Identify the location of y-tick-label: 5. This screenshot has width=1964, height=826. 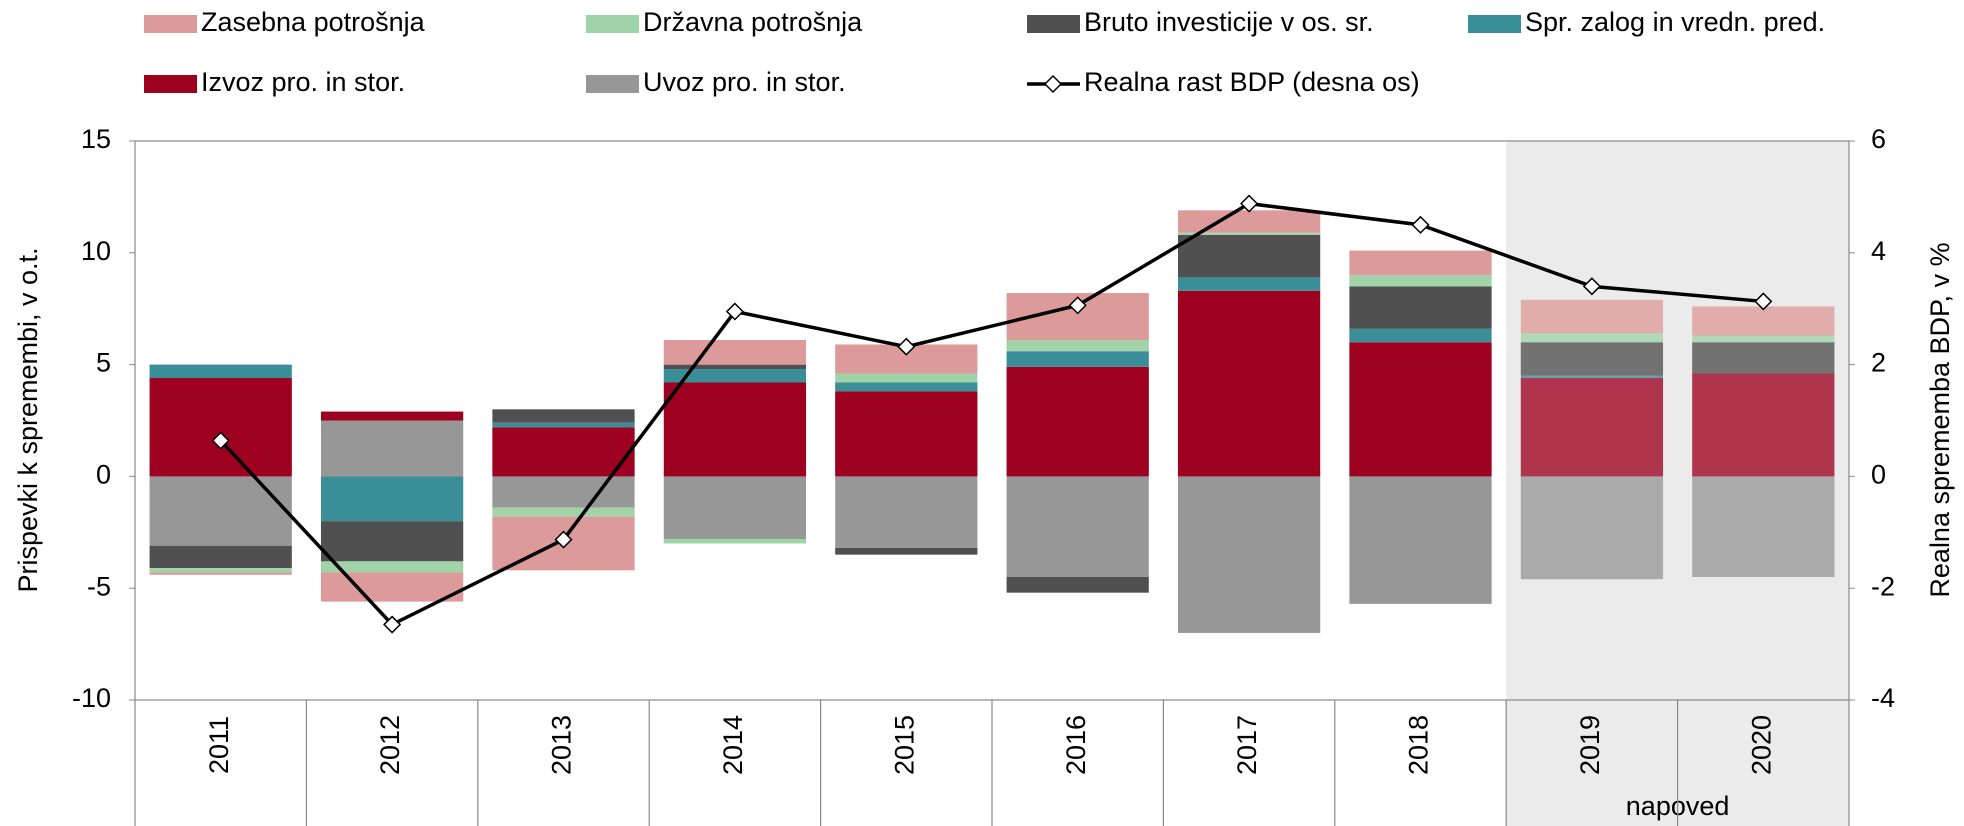
(103, 363).